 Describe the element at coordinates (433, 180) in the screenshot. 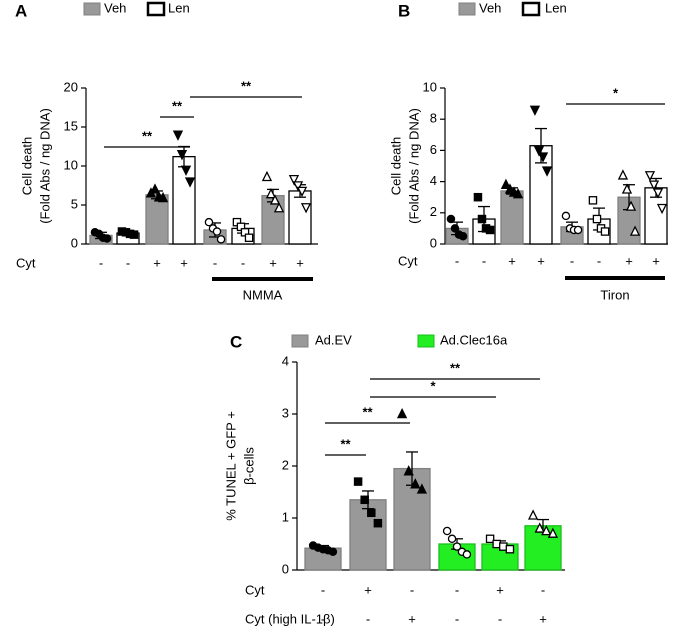

I see `y-tick-label: 4` at that location.